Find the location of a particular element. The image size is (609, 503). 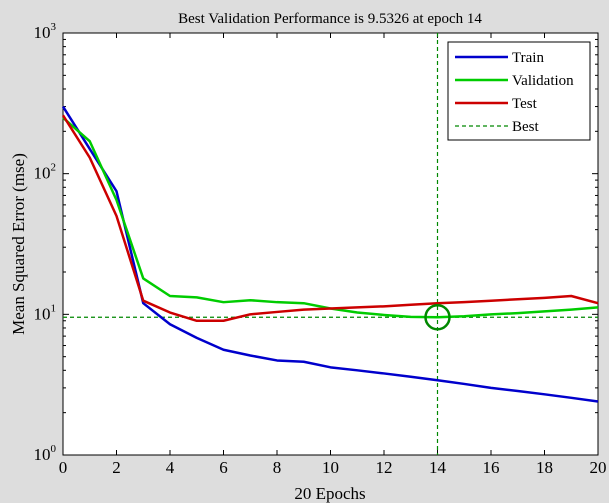

legend-label-validation: Validation is located at coordinates (543, 81).